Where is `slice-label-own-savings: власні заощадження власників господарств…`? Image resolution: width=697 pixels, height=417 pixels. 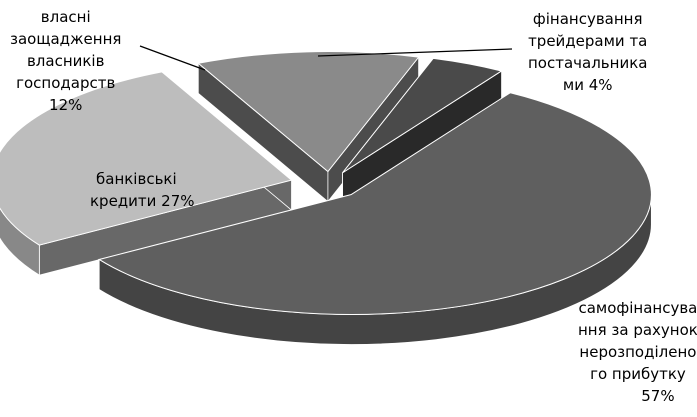
slice-label-own-savings: власні заощадження власників господарств… is located at coordinates (66, 61).